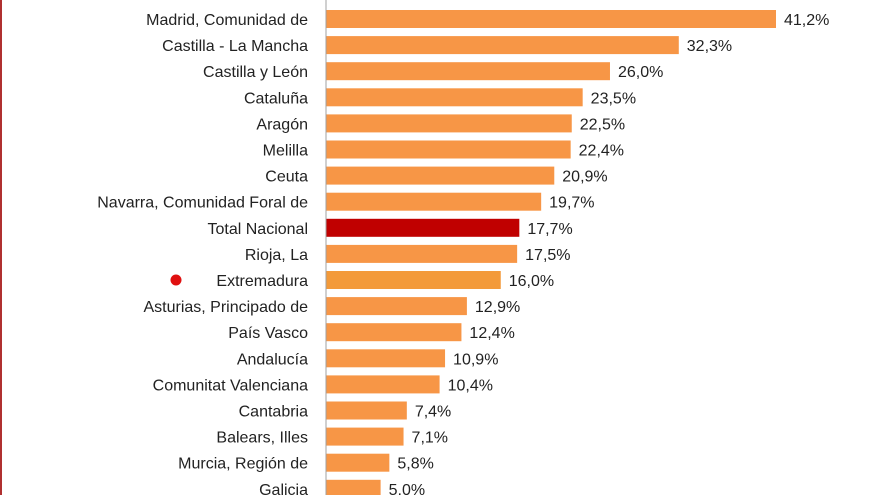  What do you see at coordinates (470, 385) in the screenshot?
I see `data-label: 10,4%` at bounding box center [470, 385].